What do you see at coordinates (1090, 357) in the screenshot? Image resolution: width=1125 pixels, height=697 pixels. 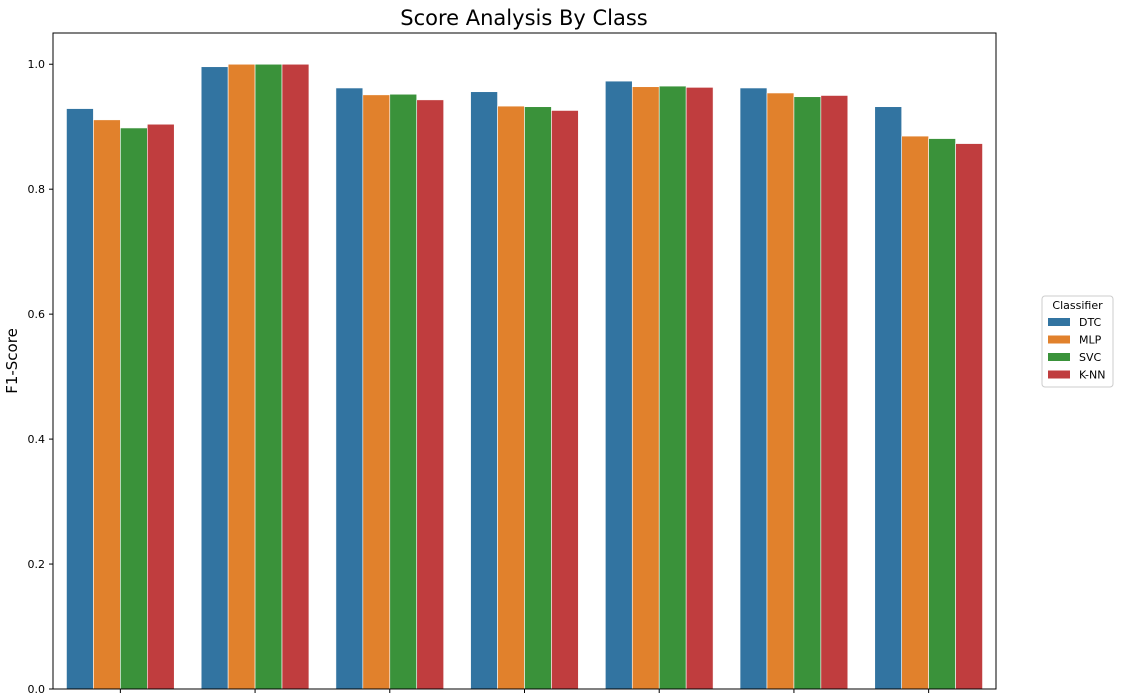 I see `legend-label-svc: SVC` at bounding box center [1090, 357].